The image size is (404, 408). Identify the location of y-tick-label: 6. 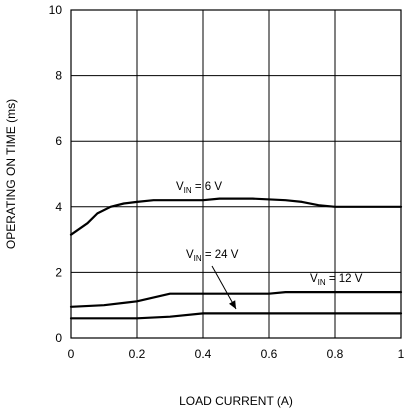
(58, 141).